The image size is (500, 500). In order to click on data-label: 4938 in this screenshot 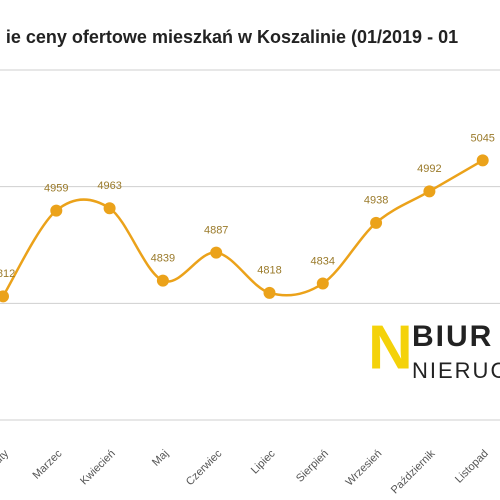, I will do `click(376, 201)`.